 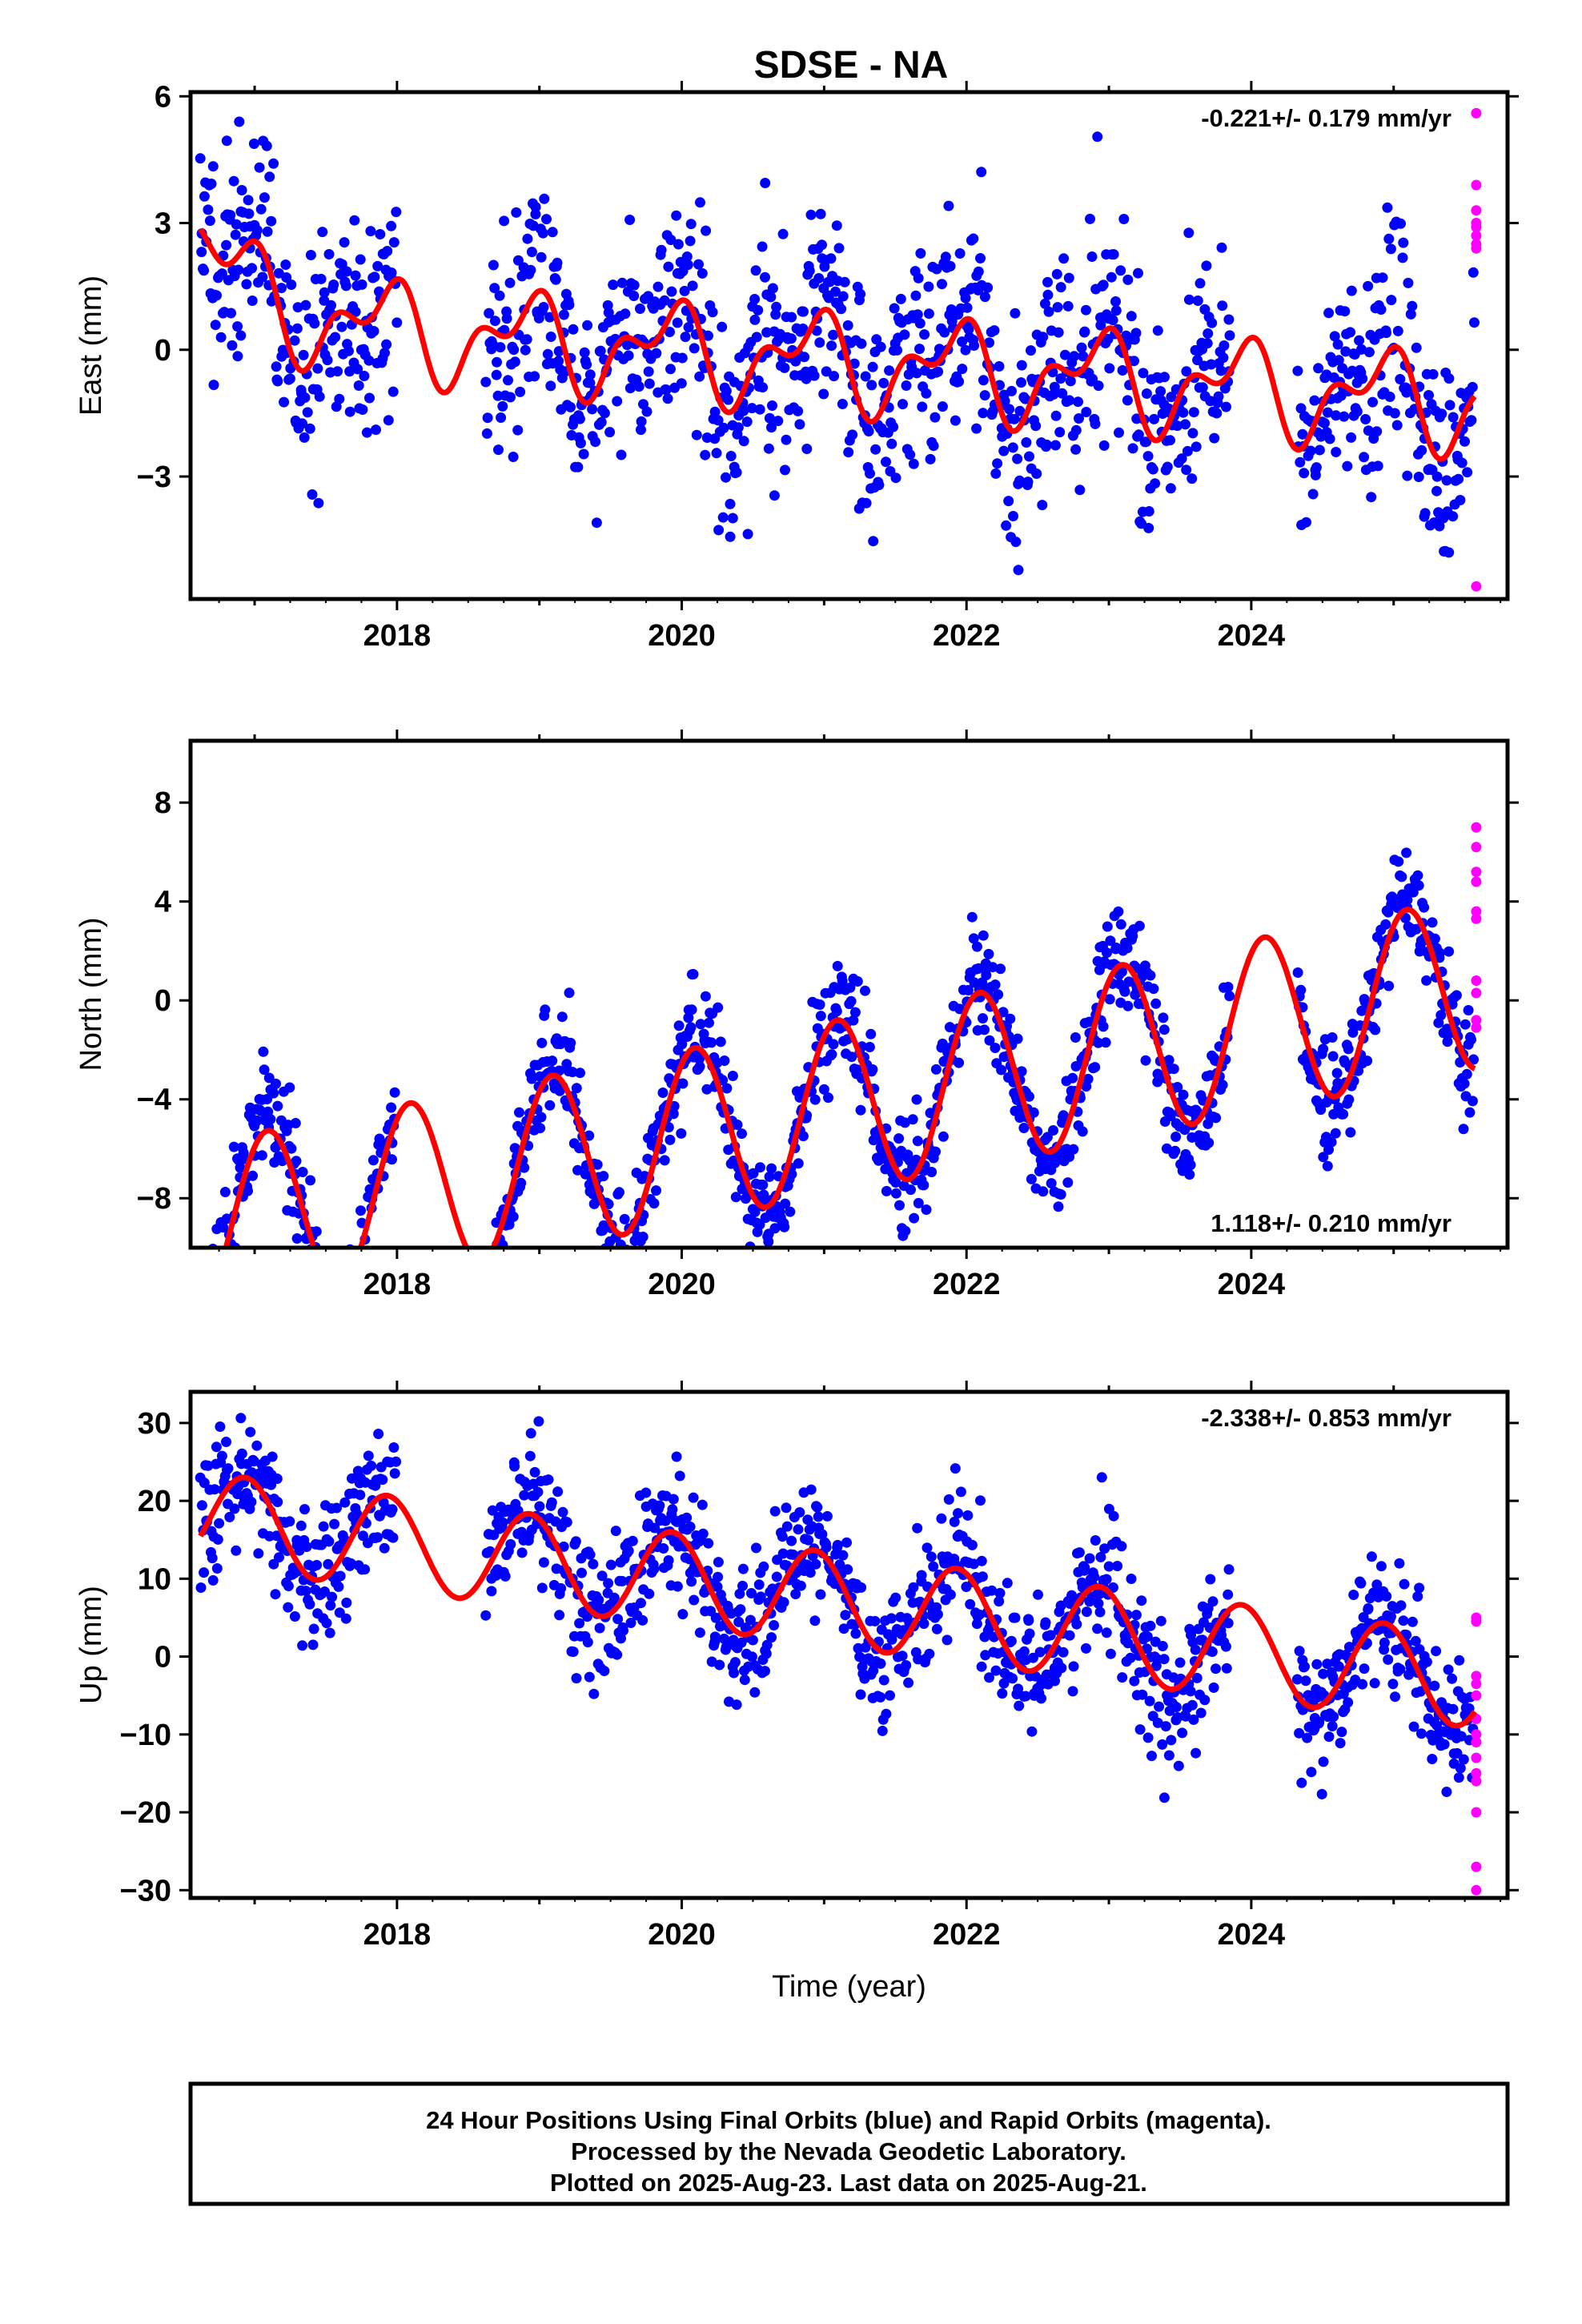 I want to click on x-tick-label: 2024, so click(x=1252, y=1284).